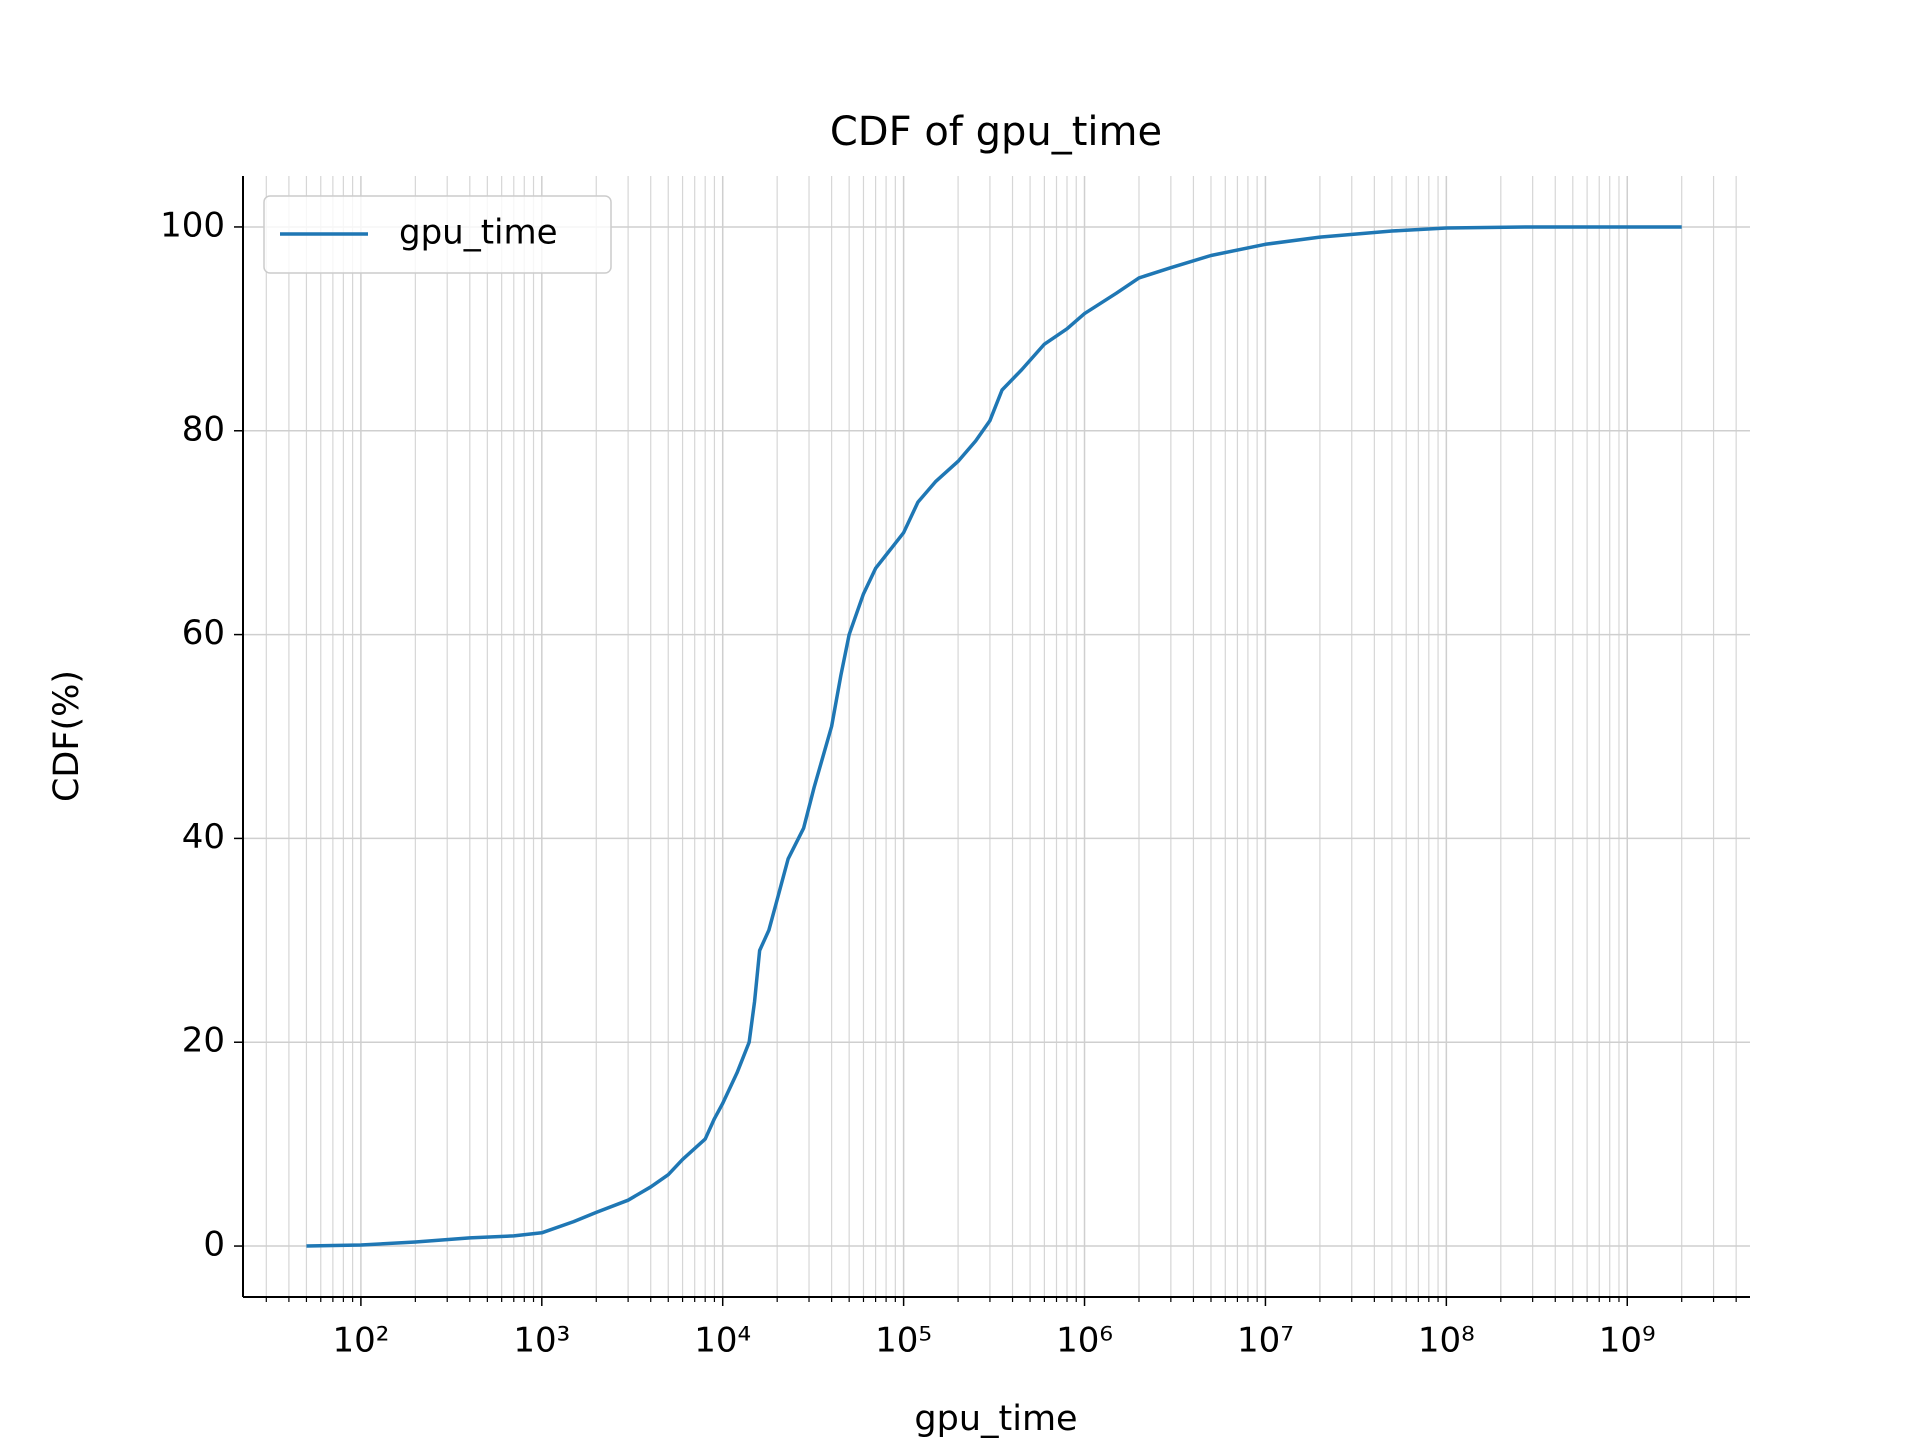 The image size is (1920, 1440). What do you see at coordinates (995, 1419) in the screenshot?
I see `x-axis-label: gpu_time` at bounding box center [995, 1419].